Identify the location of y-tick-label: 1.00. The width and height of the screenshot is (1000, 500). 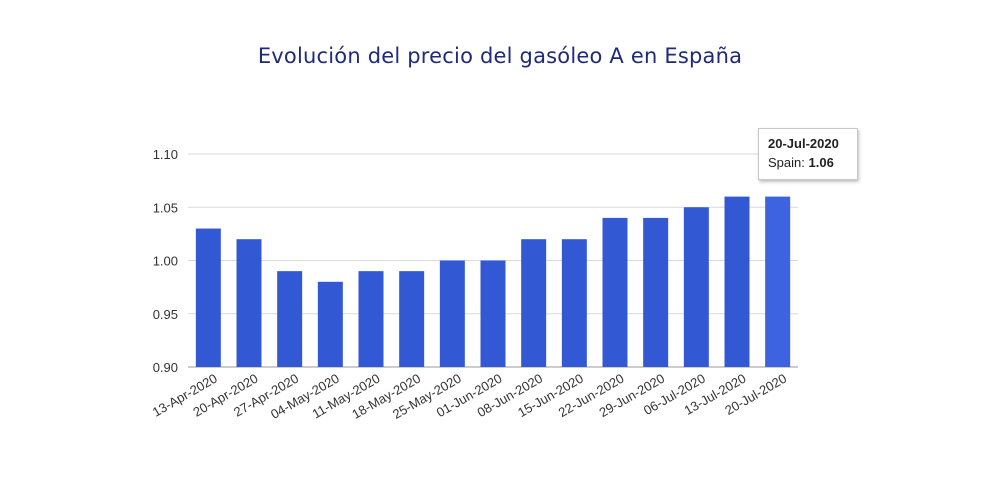
(165, 261).